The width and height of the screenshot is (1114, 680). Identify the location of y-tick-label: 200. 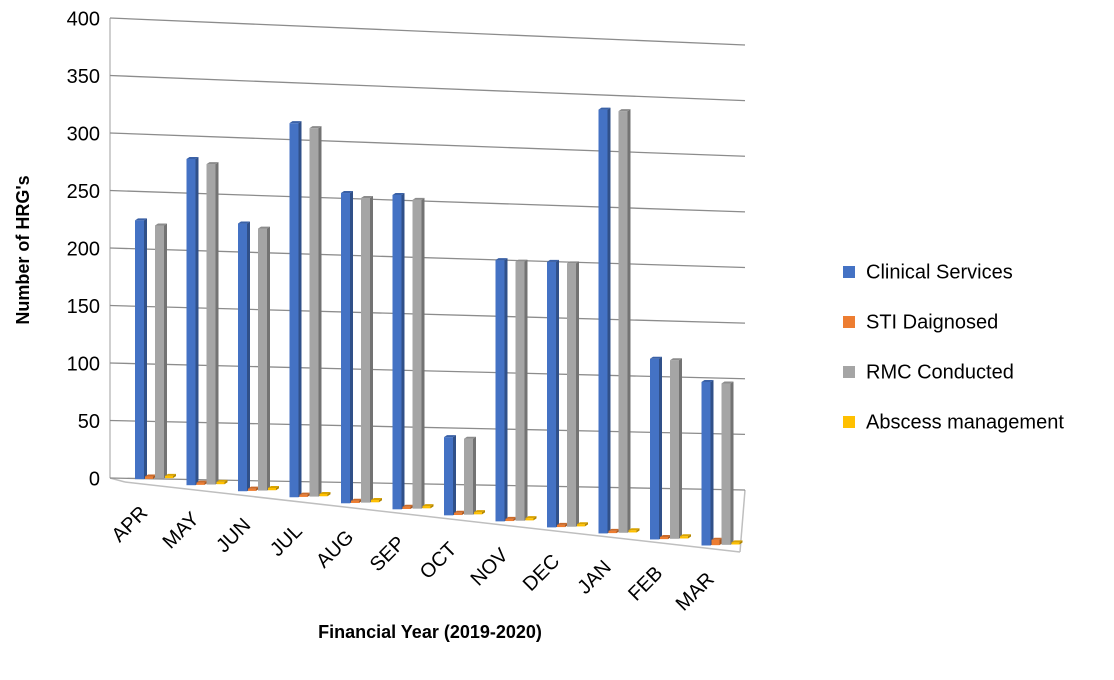
(83, 249).